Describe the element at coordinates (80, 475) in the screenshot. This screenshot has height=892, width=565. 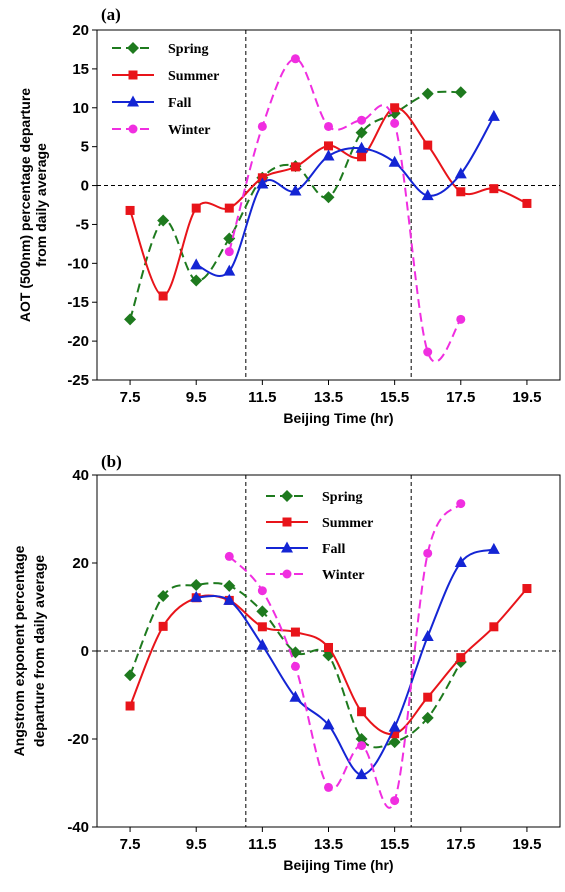
I see `y-tick-label: 40` at that location.